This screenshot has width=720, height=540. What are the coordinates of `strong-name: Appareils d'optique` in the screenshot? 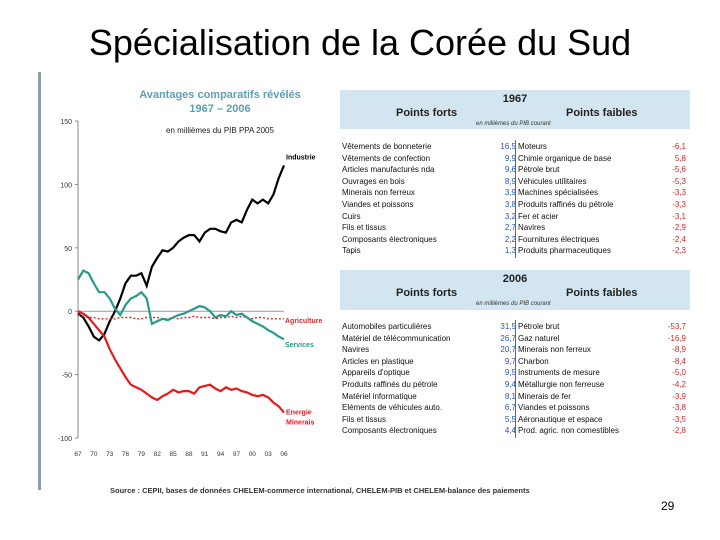 It's located at (376, 373).